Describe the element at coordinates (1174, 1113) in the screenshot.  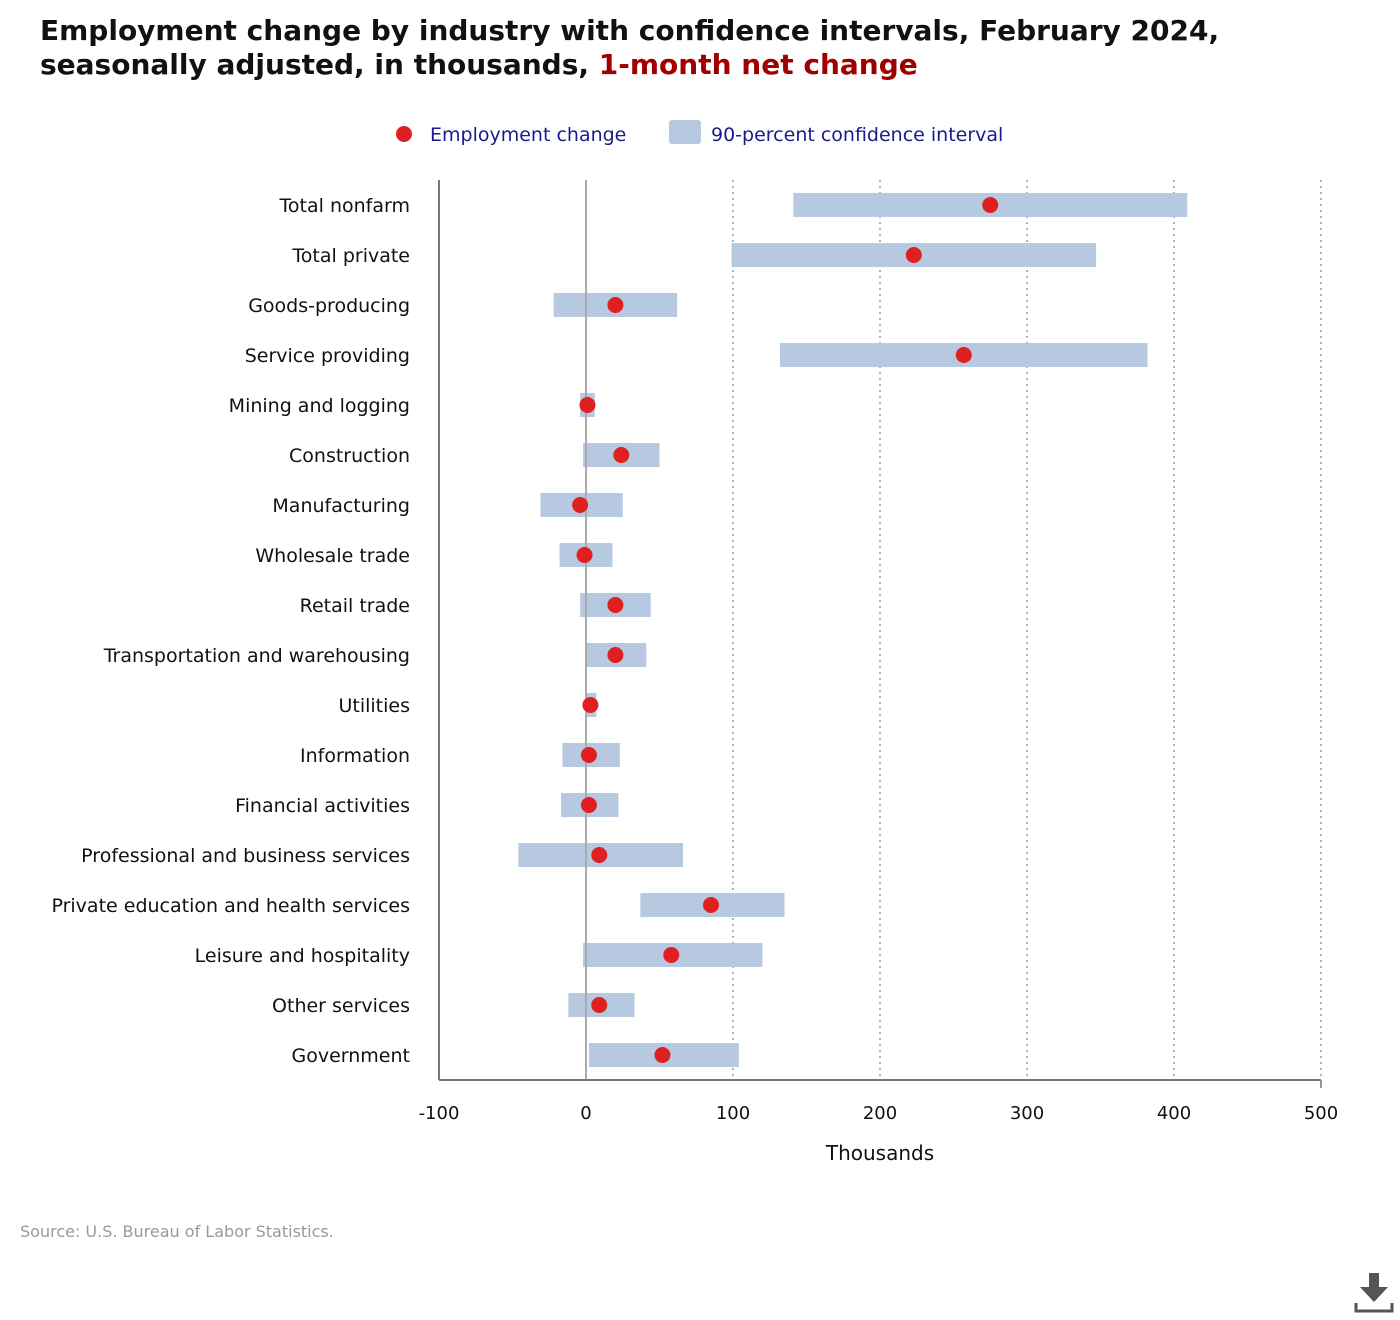
I see `x-tick-label: 400` at that location.